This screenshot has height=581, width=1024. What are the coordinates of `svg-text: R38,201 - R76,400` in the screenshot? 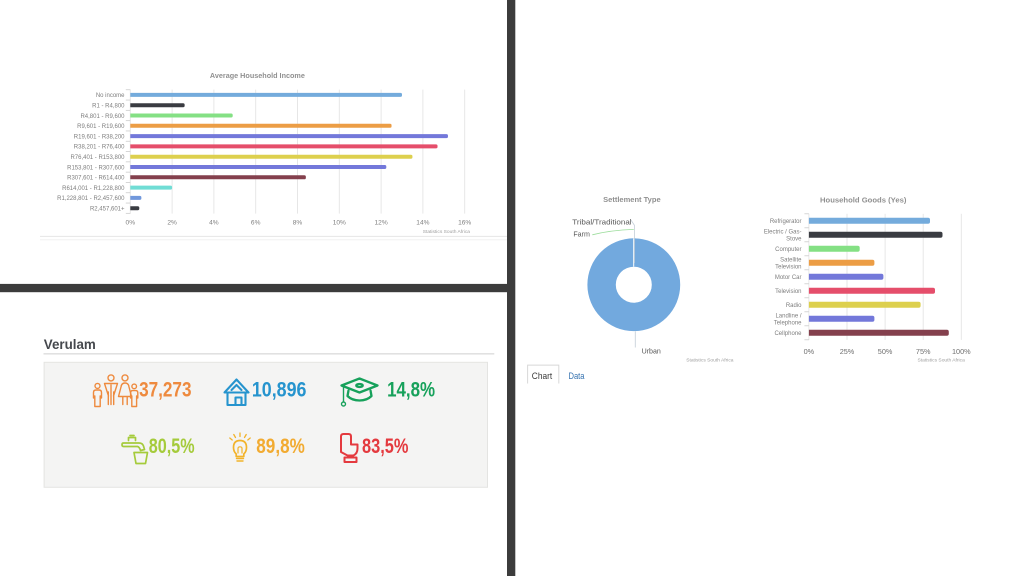 It's located at (99, 148).